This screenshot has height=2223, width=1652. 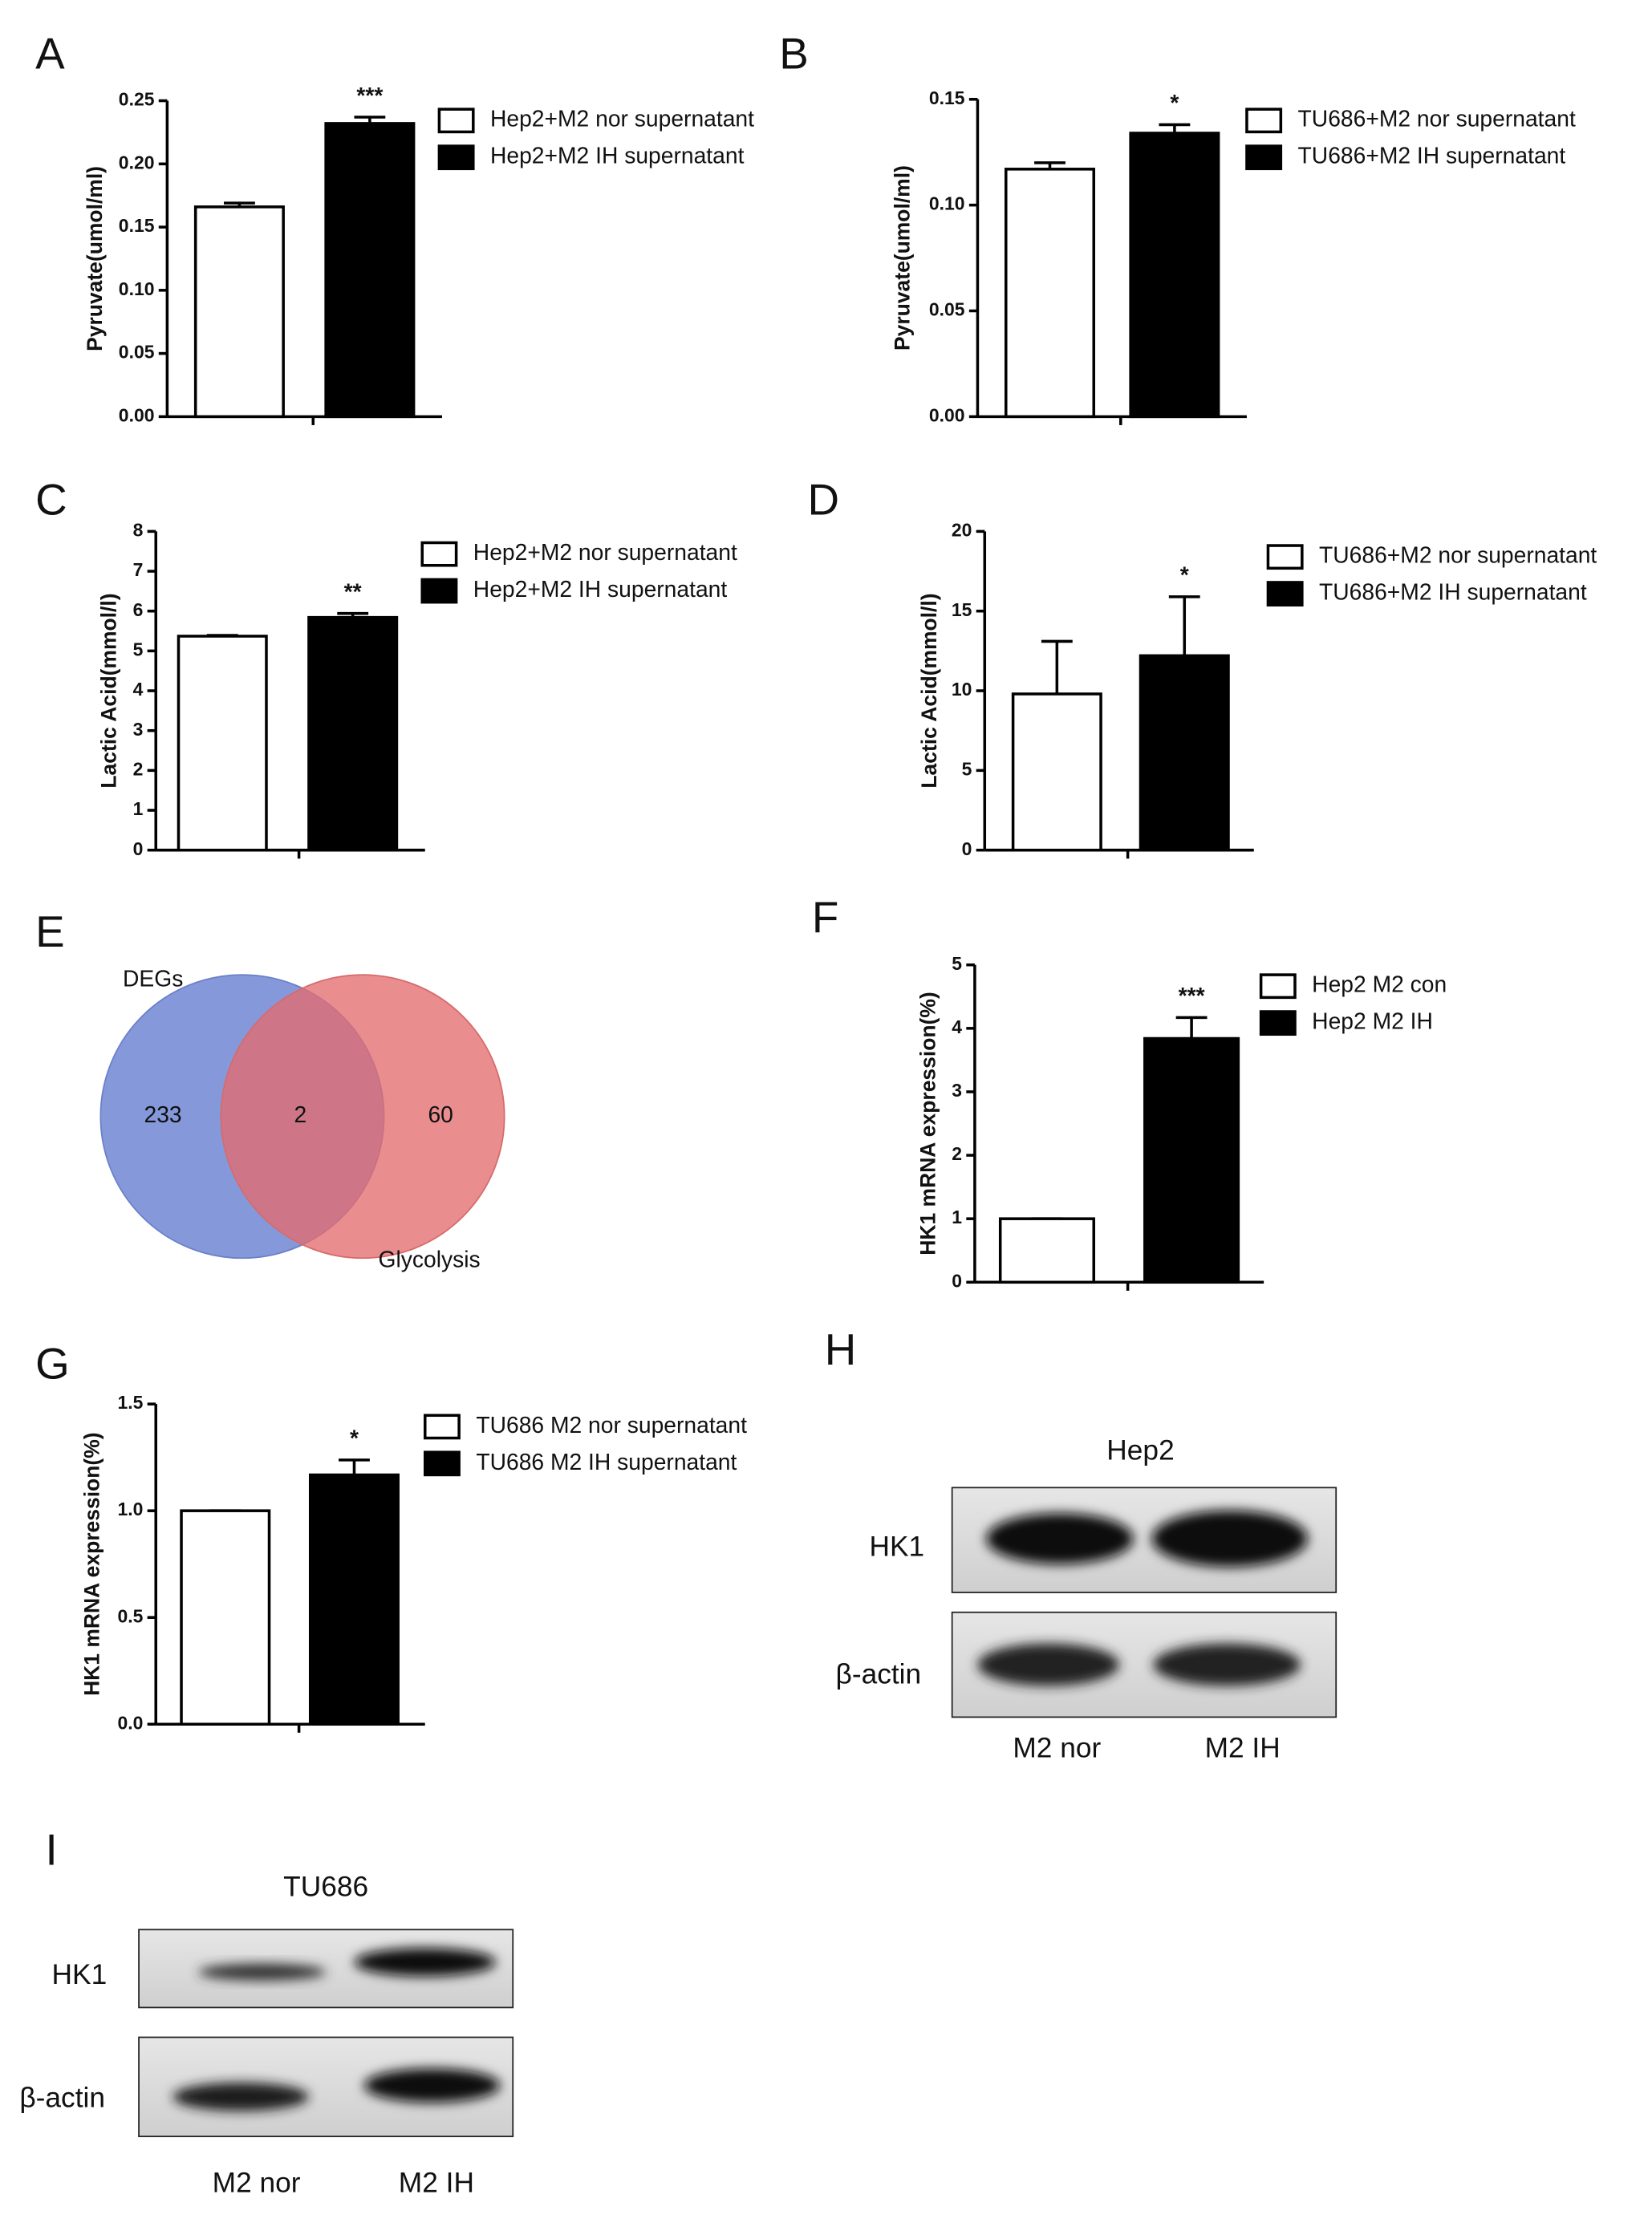 What do you see at coordinates (1174, 103) in the screenshot?
I see `significance: *` at bounding box center [1174, 103].